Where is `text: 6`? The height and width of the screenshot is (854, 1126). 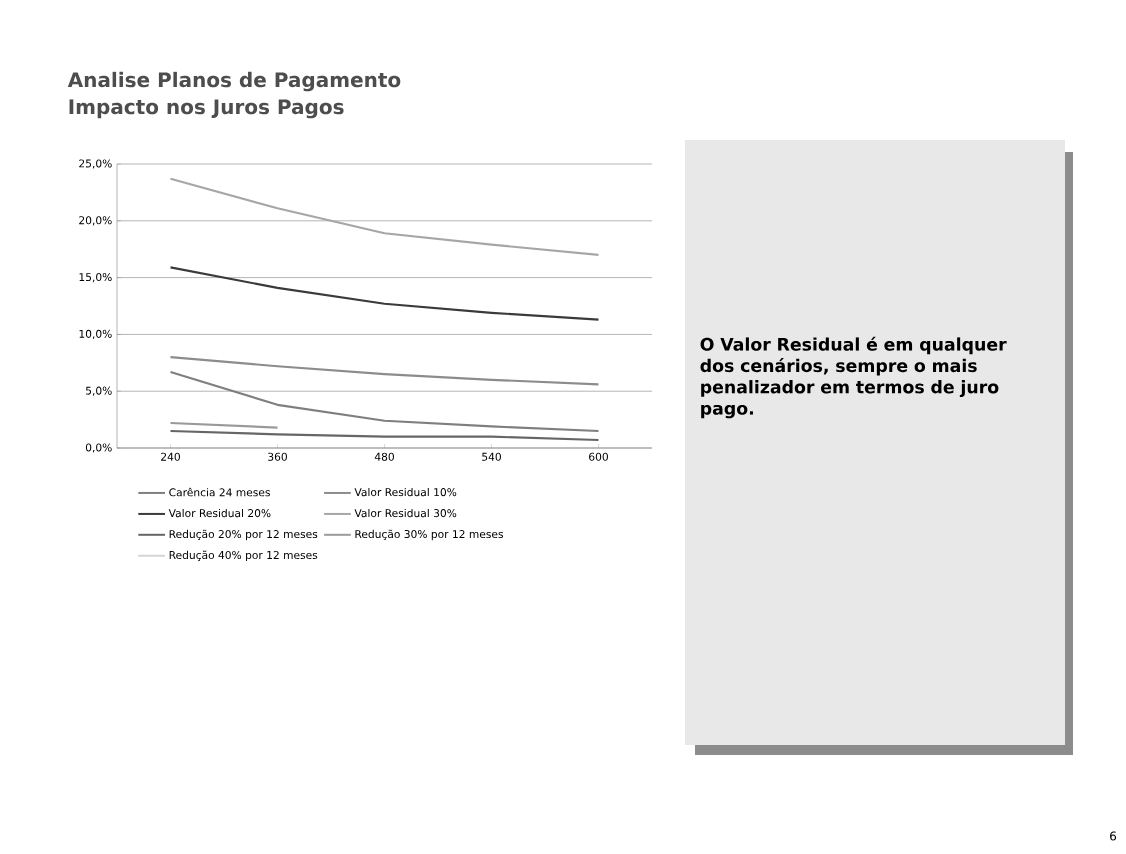 text: 6 is located at coordinates (1113, 836).